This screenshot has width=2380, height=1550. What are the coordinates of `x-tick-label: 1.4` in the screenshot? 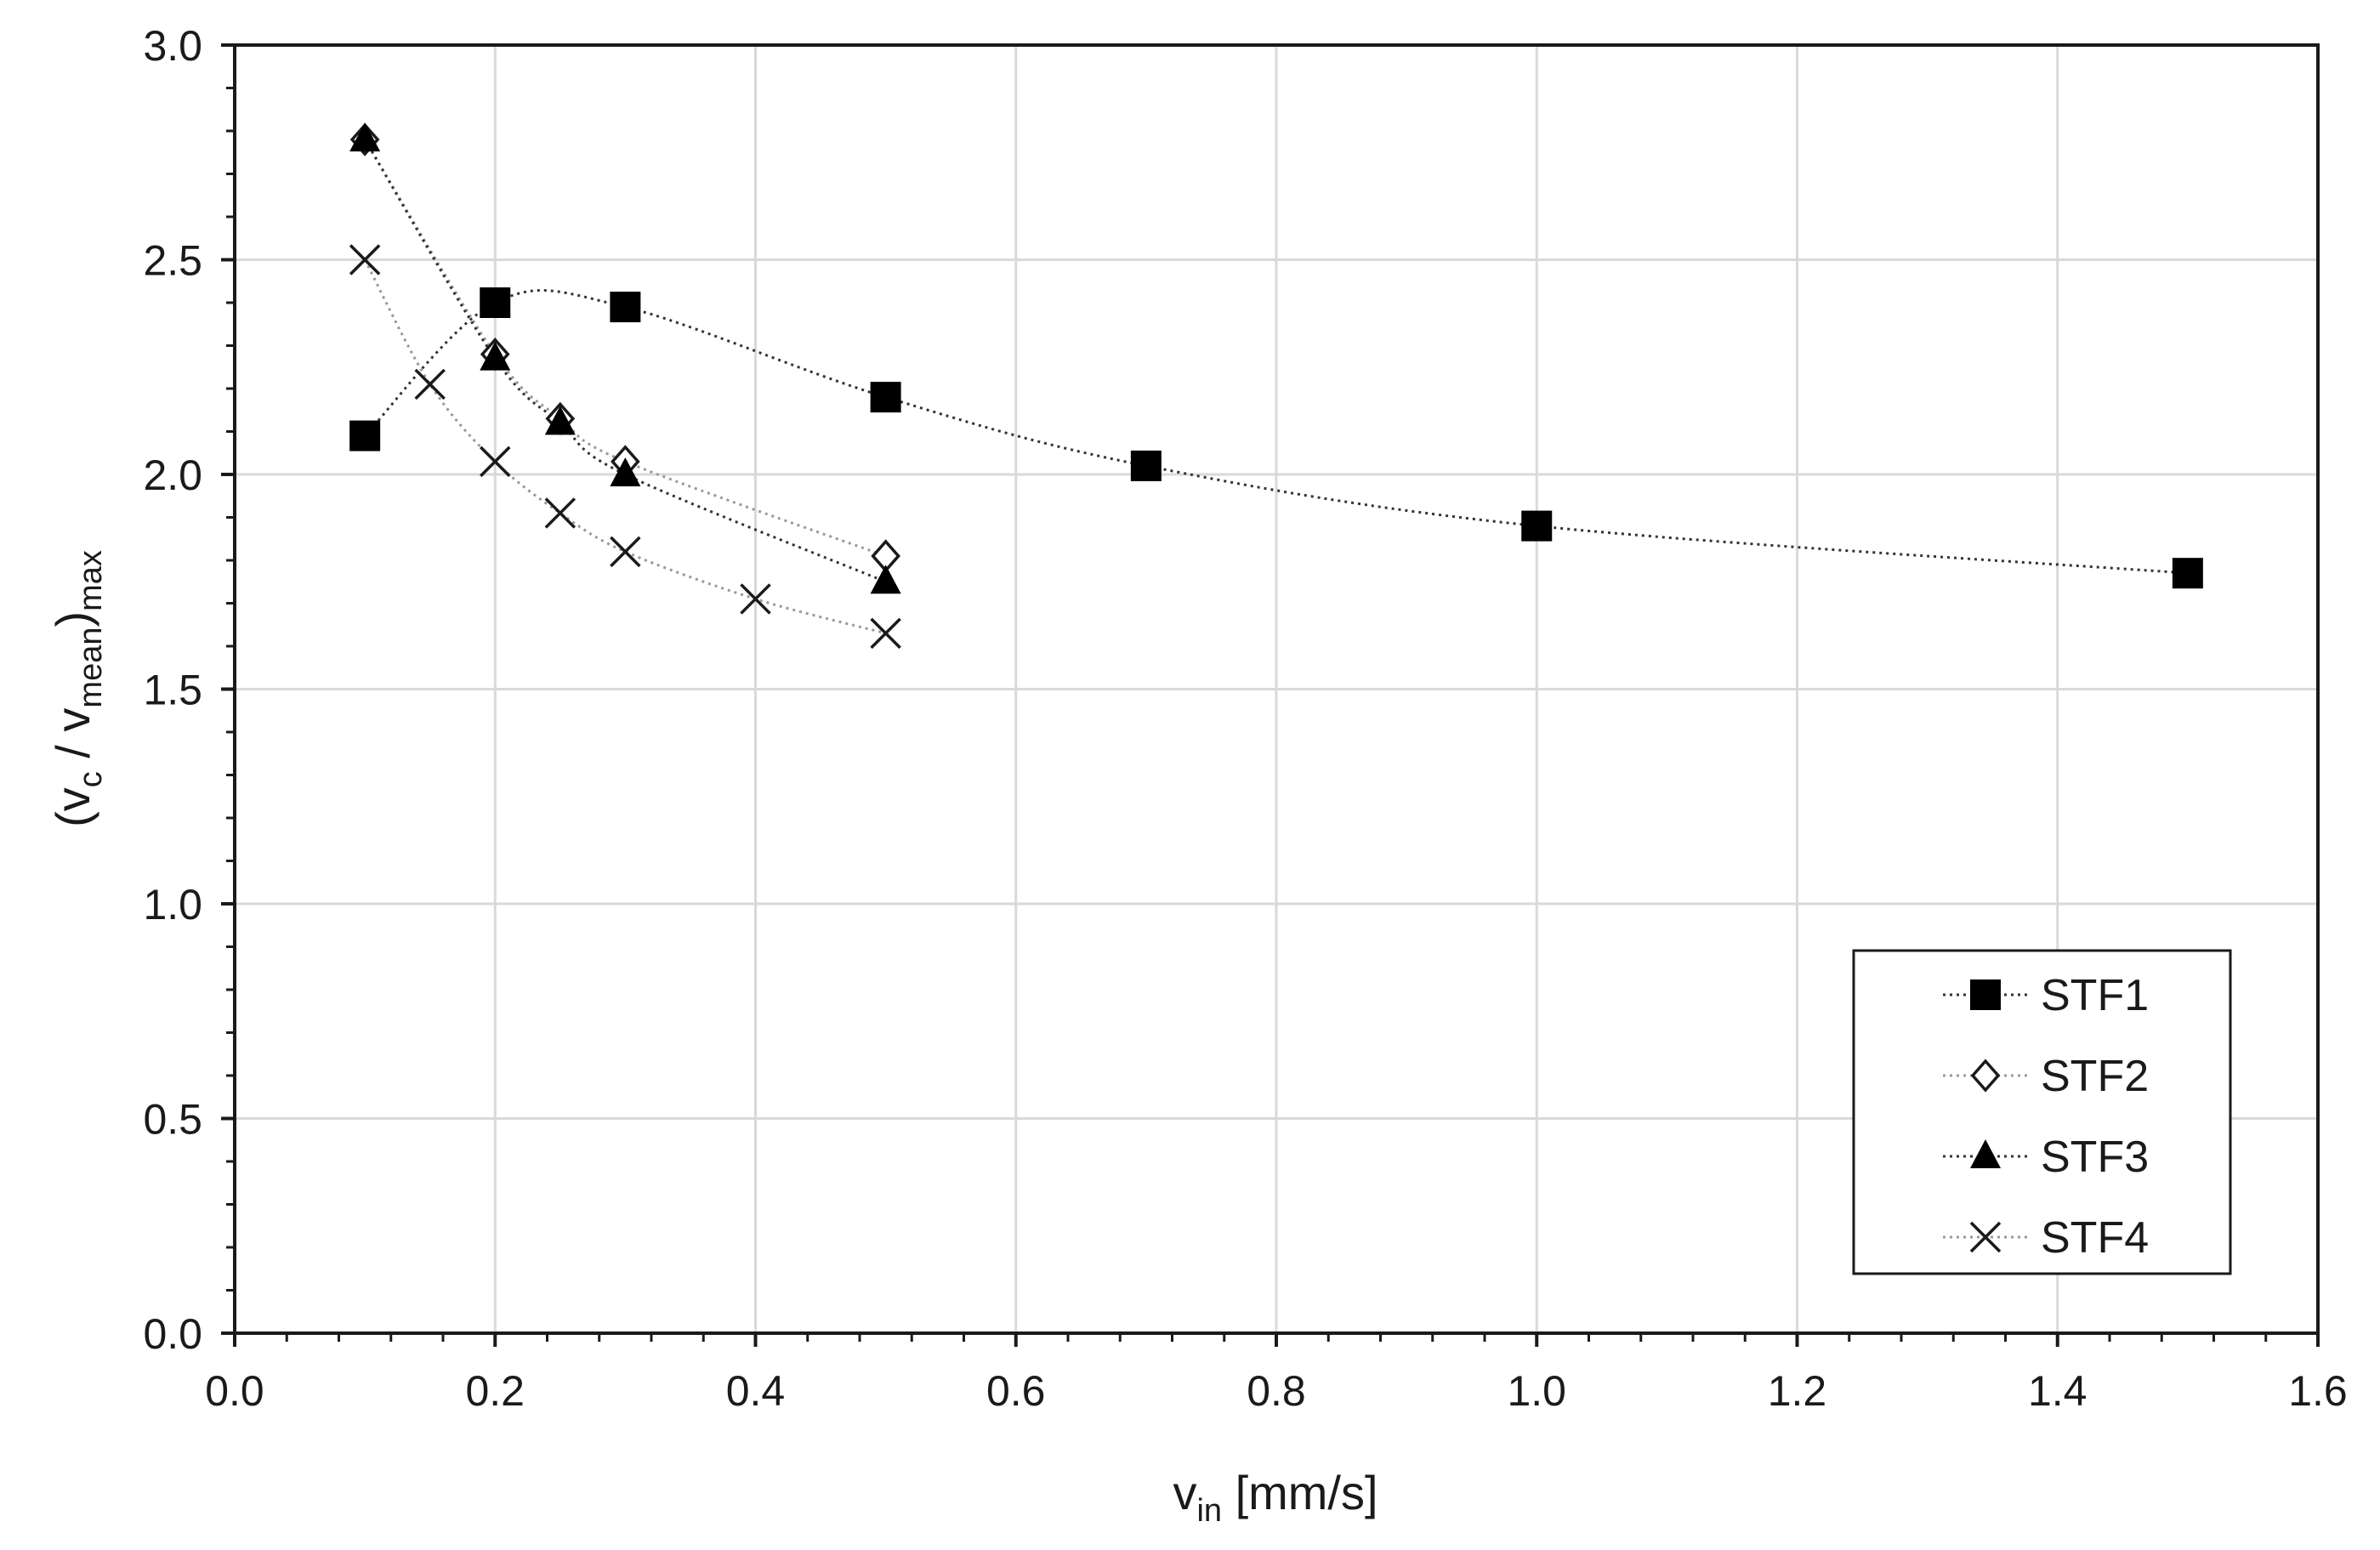 It's located at (2057, 1391).